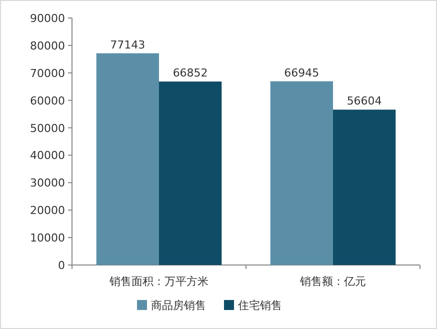 The width and height of the screenshot is (437, 329). I want to click on y-tick-label: 20000, so click(47, 211).